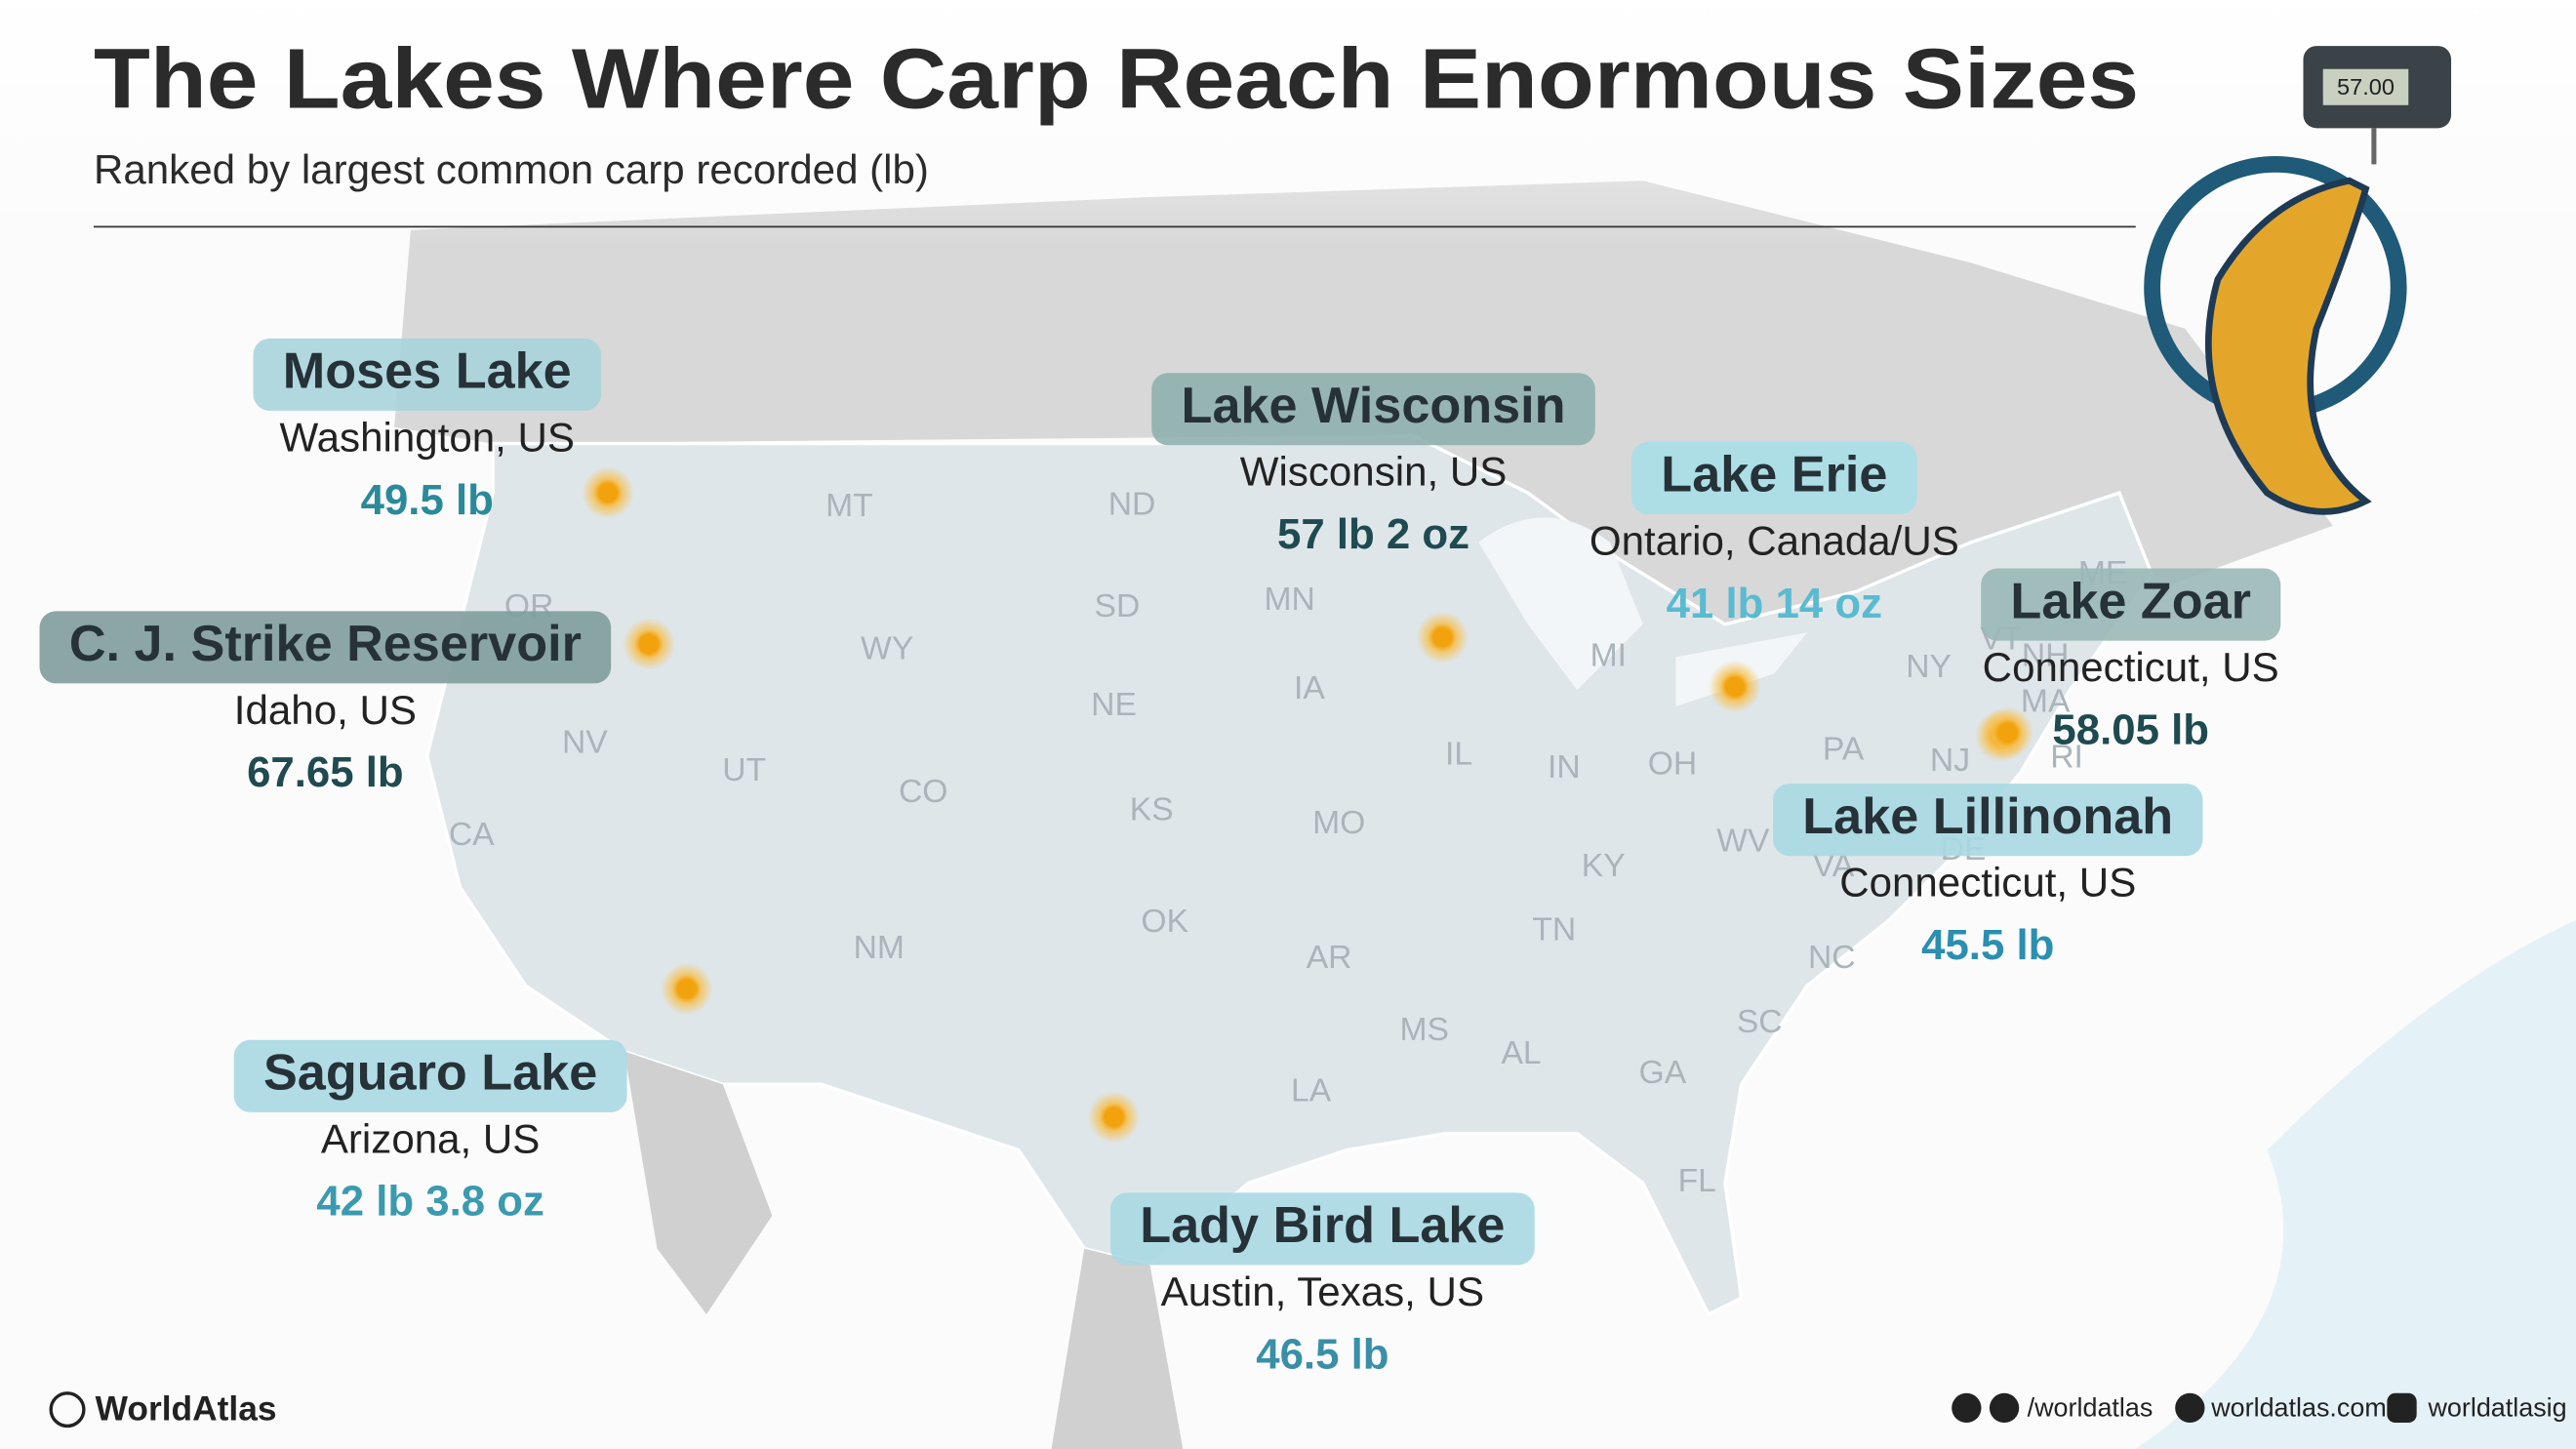 The width and height of the screenshot is (2576, 1449). What do you see at coordinates (1152, 810) in the screenshot?
I see `state-label: KS` at bounding box center [1152, 810].